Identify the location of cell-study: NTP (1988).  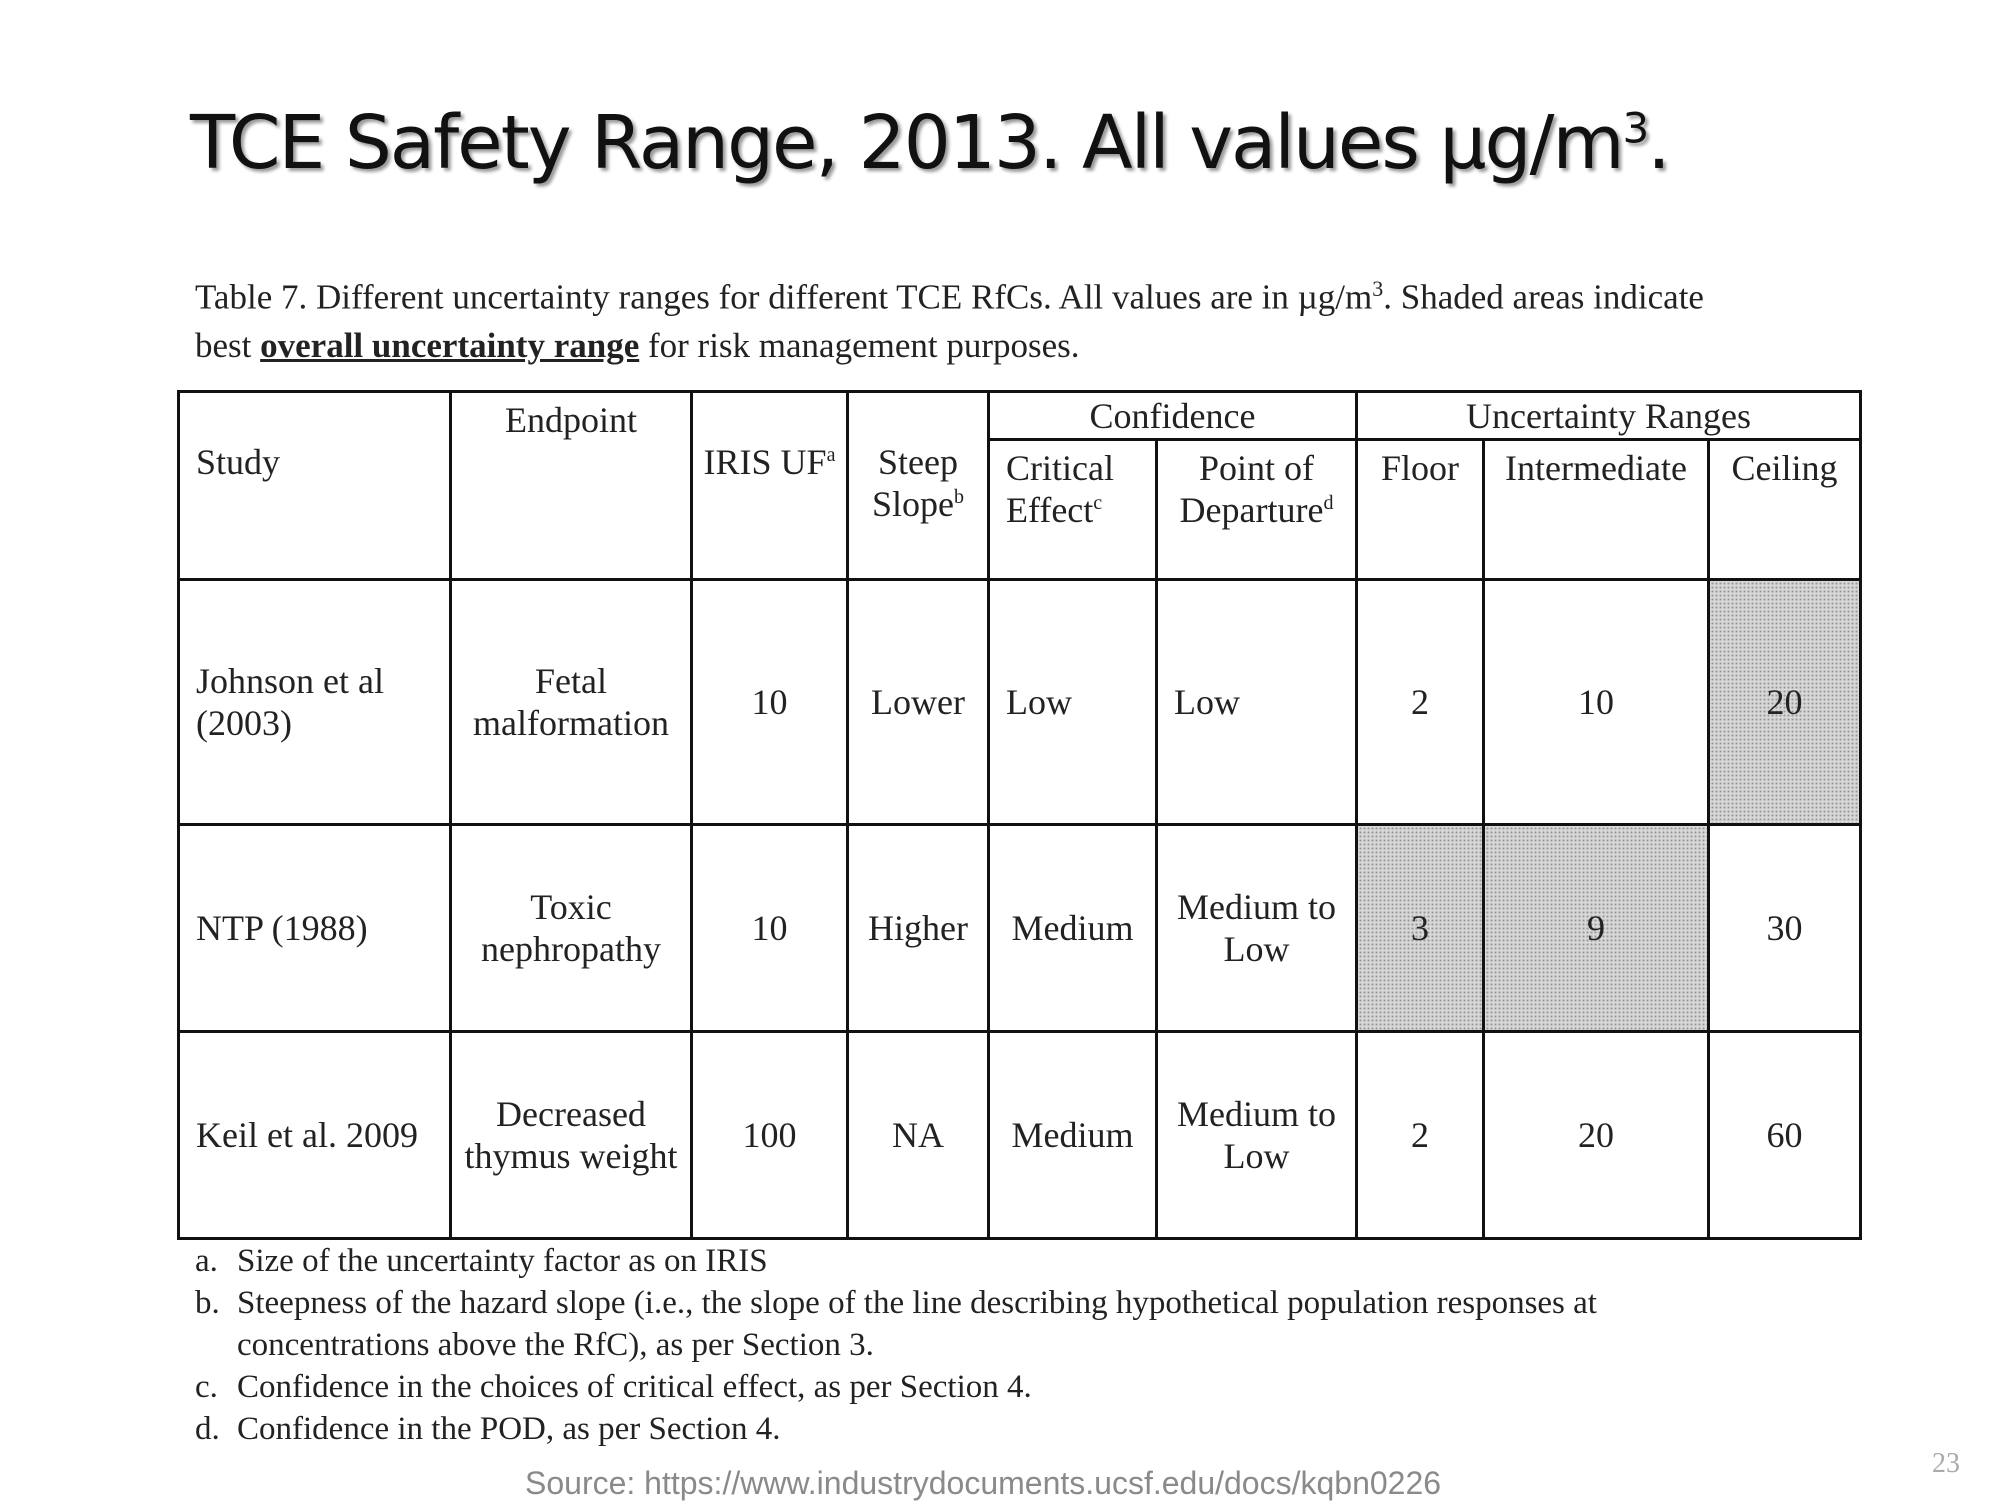
(314, 928).